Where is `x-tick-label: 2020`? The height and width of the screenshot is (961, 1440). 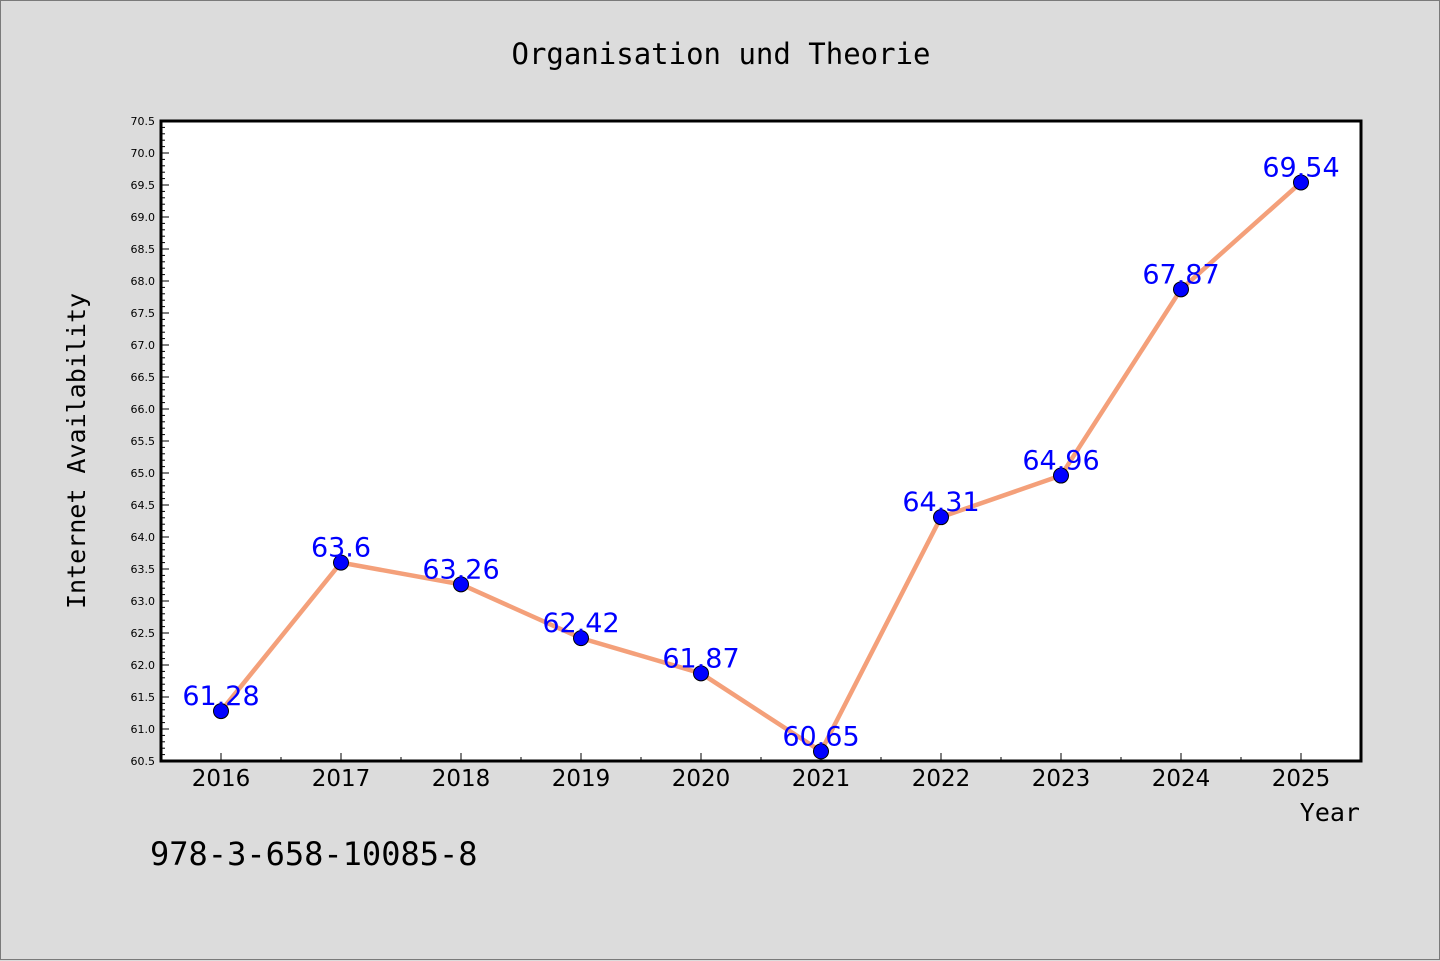
x-tick-label: 2020 is located at coordinates (701, 779).